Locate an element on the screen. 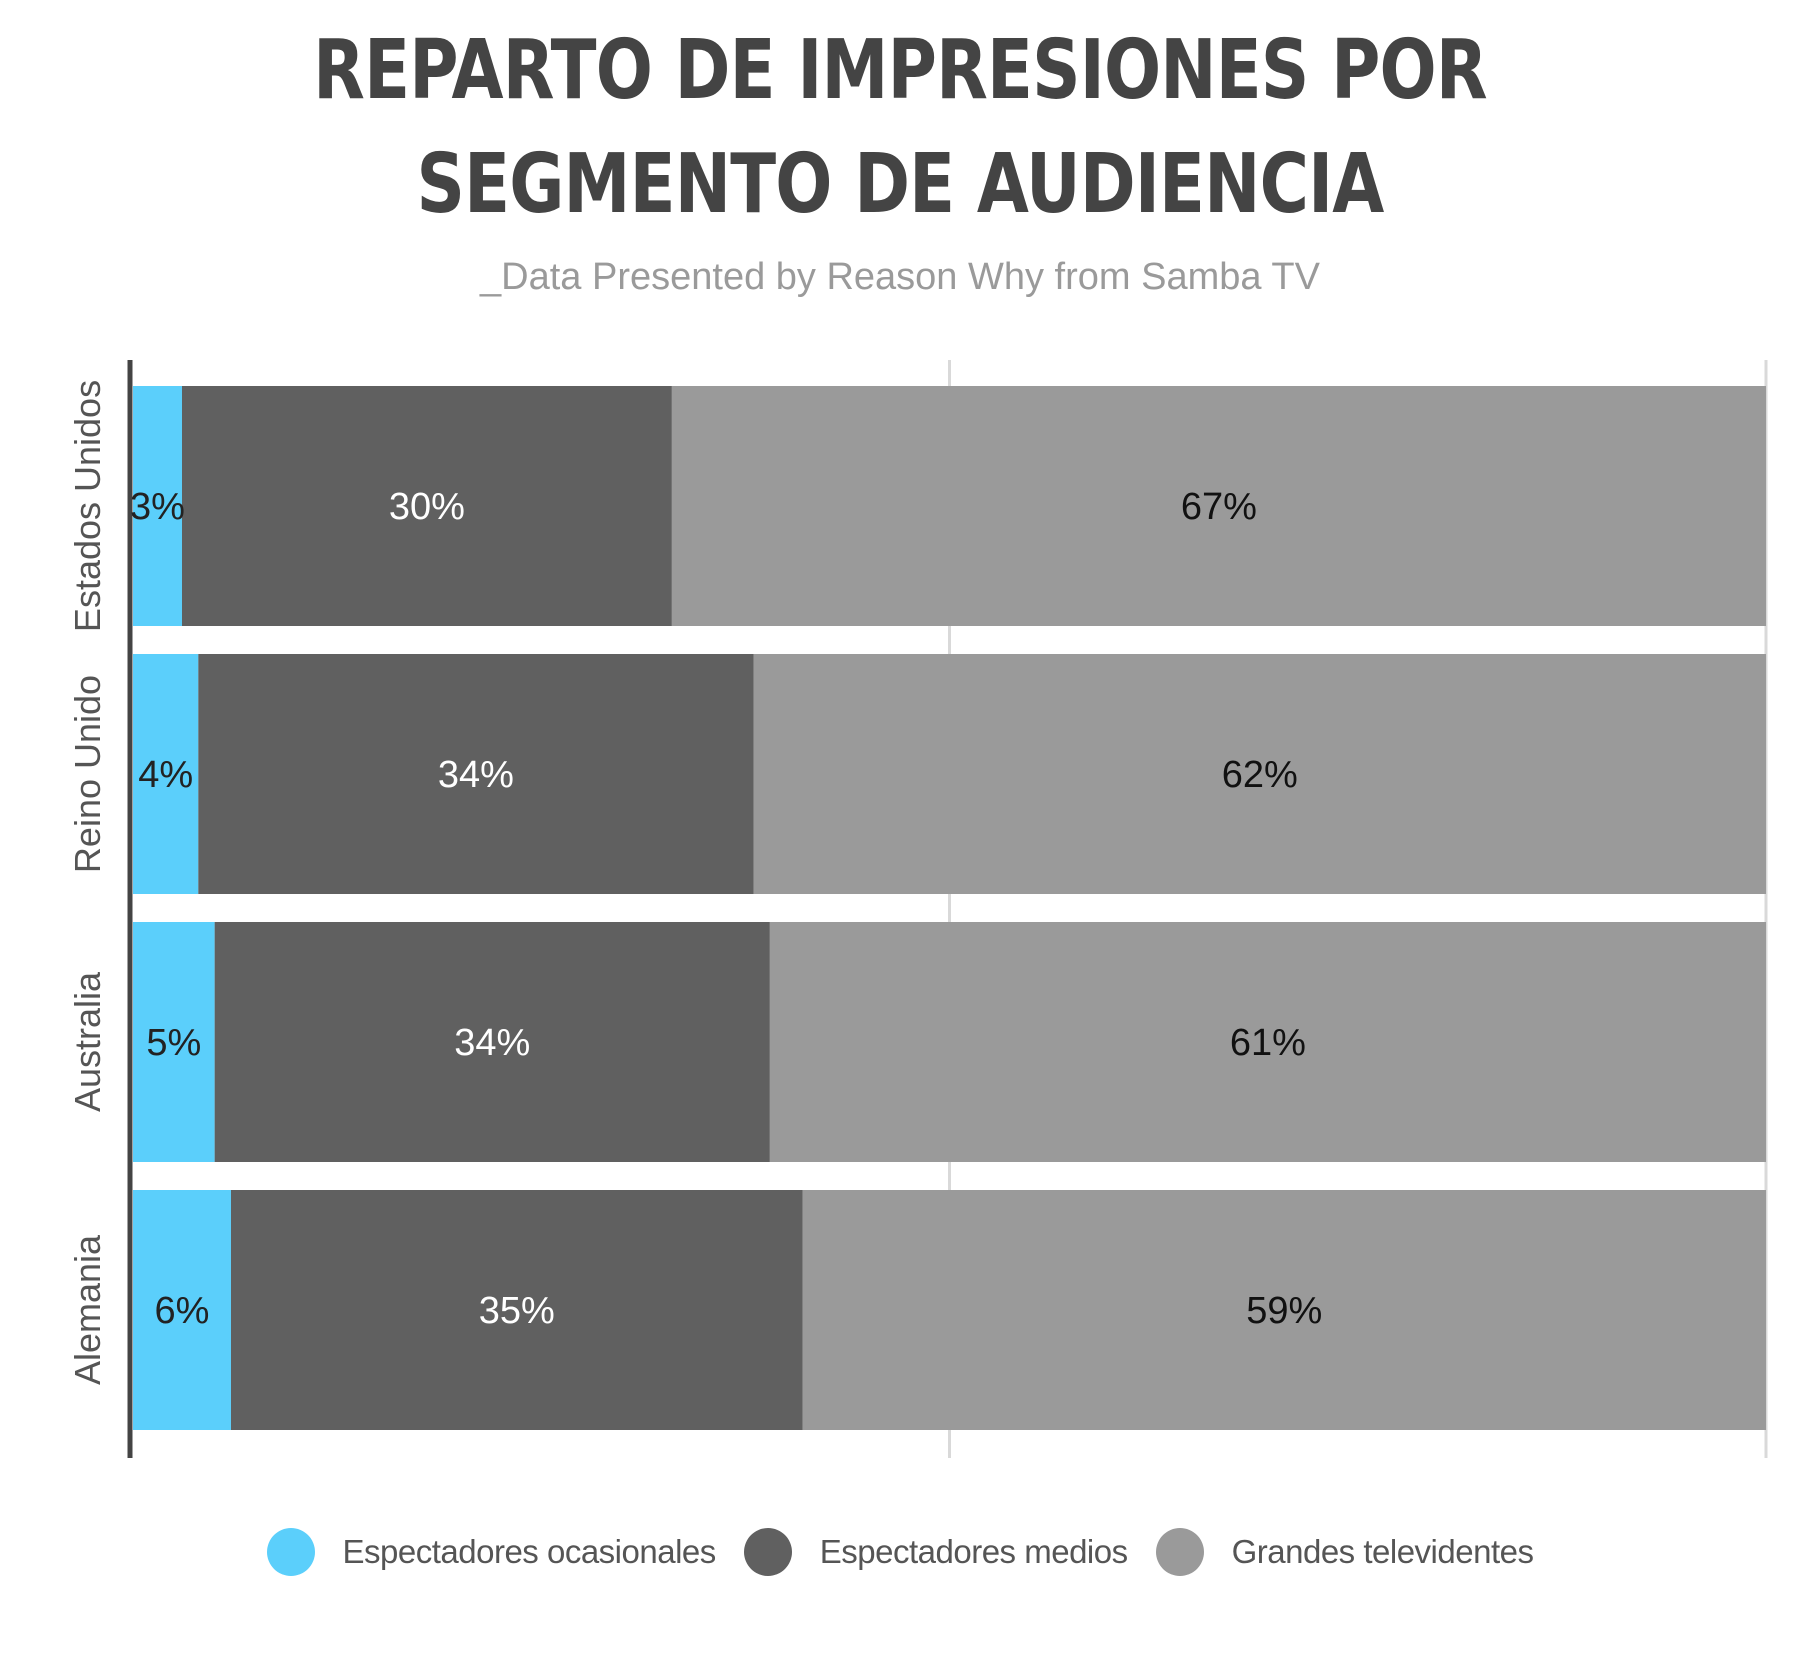 Image resolution: width=1800 pixels, height=1680 pixels. category-label: Reino Unido is located at coordinates (87, 774).